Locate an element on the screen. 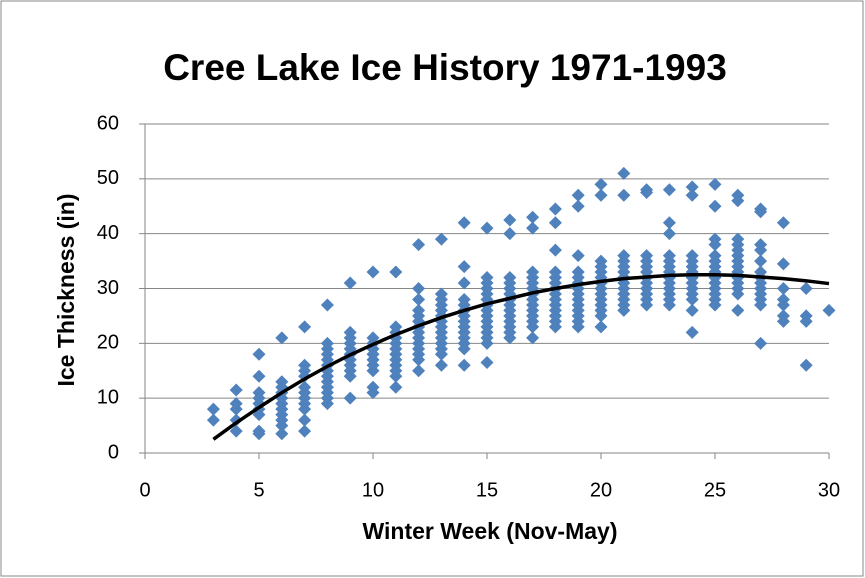  x-tick-label: 30 is located at coordinates (829, 490).